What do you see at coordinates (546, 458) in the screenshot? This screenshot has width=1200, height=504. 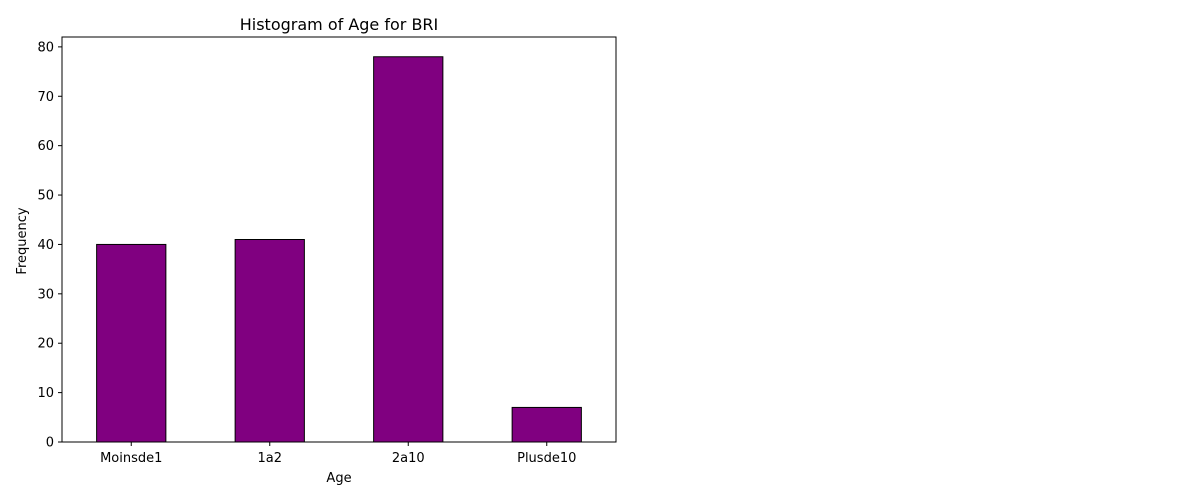 I see `x-tick-label-Plusde10: Plusde10` at bounding box center [546, 458].